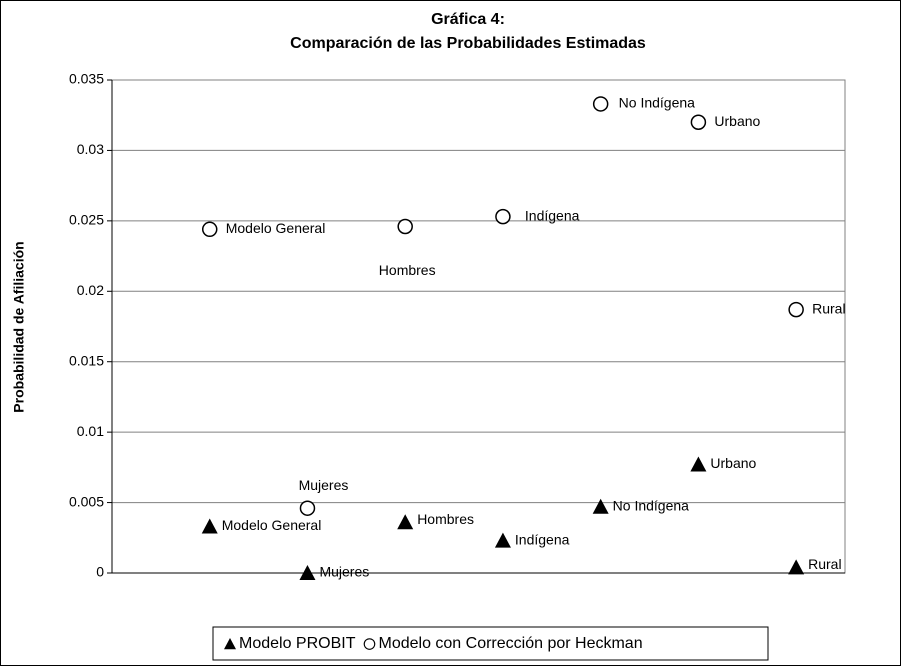 The height and width of the screenshot is (666, 901). I want to click on y-tick-label: 0.02, so click(90, 290).